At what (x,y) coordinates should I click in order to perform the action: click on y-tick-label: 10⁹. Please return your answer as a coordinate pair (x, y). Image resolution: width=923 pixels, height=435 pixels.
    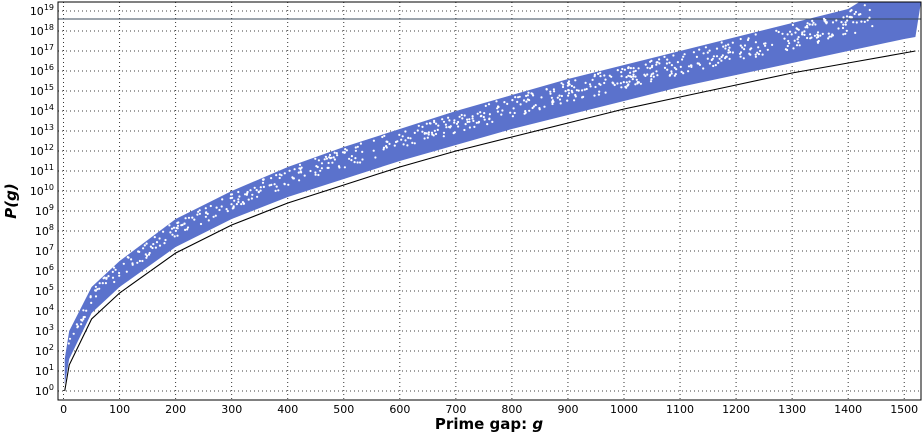
    Looking at the image, I should click on (44, 210).